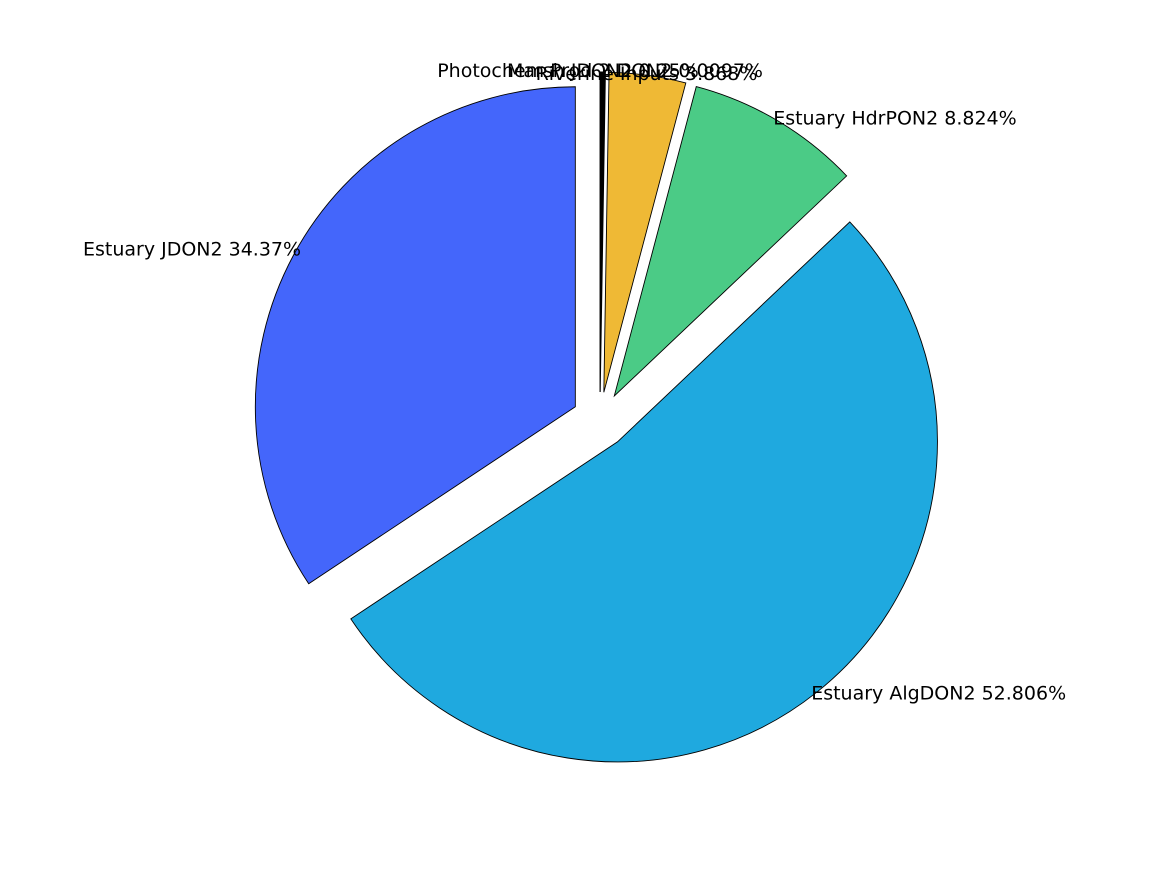 The height and width of the screenshot is (880, 1167). I want to click on pie-label-riverine-inputs: Riverine Inputs 3.868%, so click(647, 74).